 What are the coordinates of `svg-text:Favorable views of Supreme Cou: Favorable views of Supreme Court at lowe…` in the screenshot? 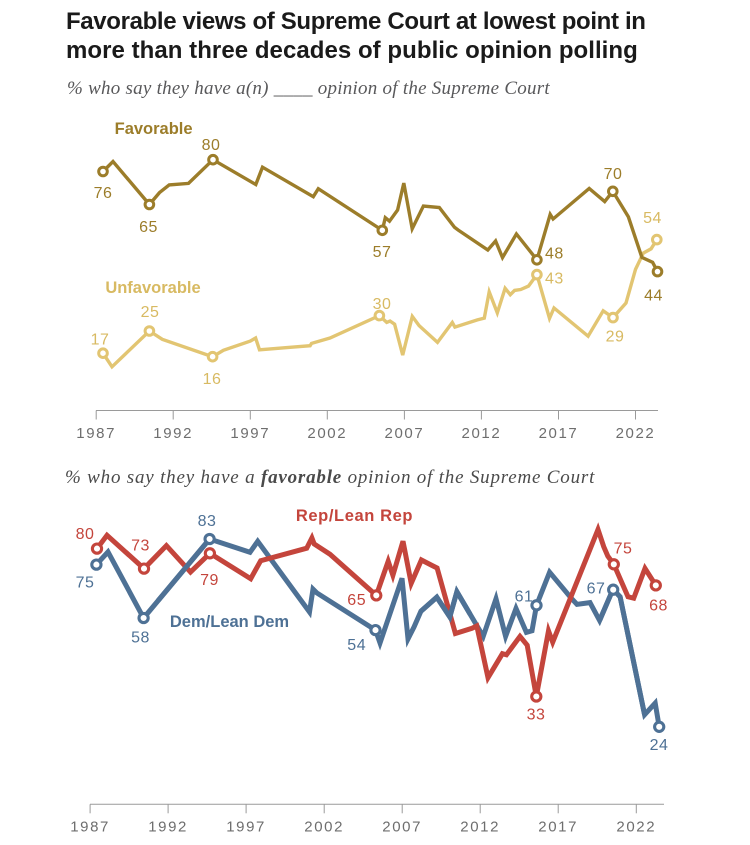 It's located at (356, 21).